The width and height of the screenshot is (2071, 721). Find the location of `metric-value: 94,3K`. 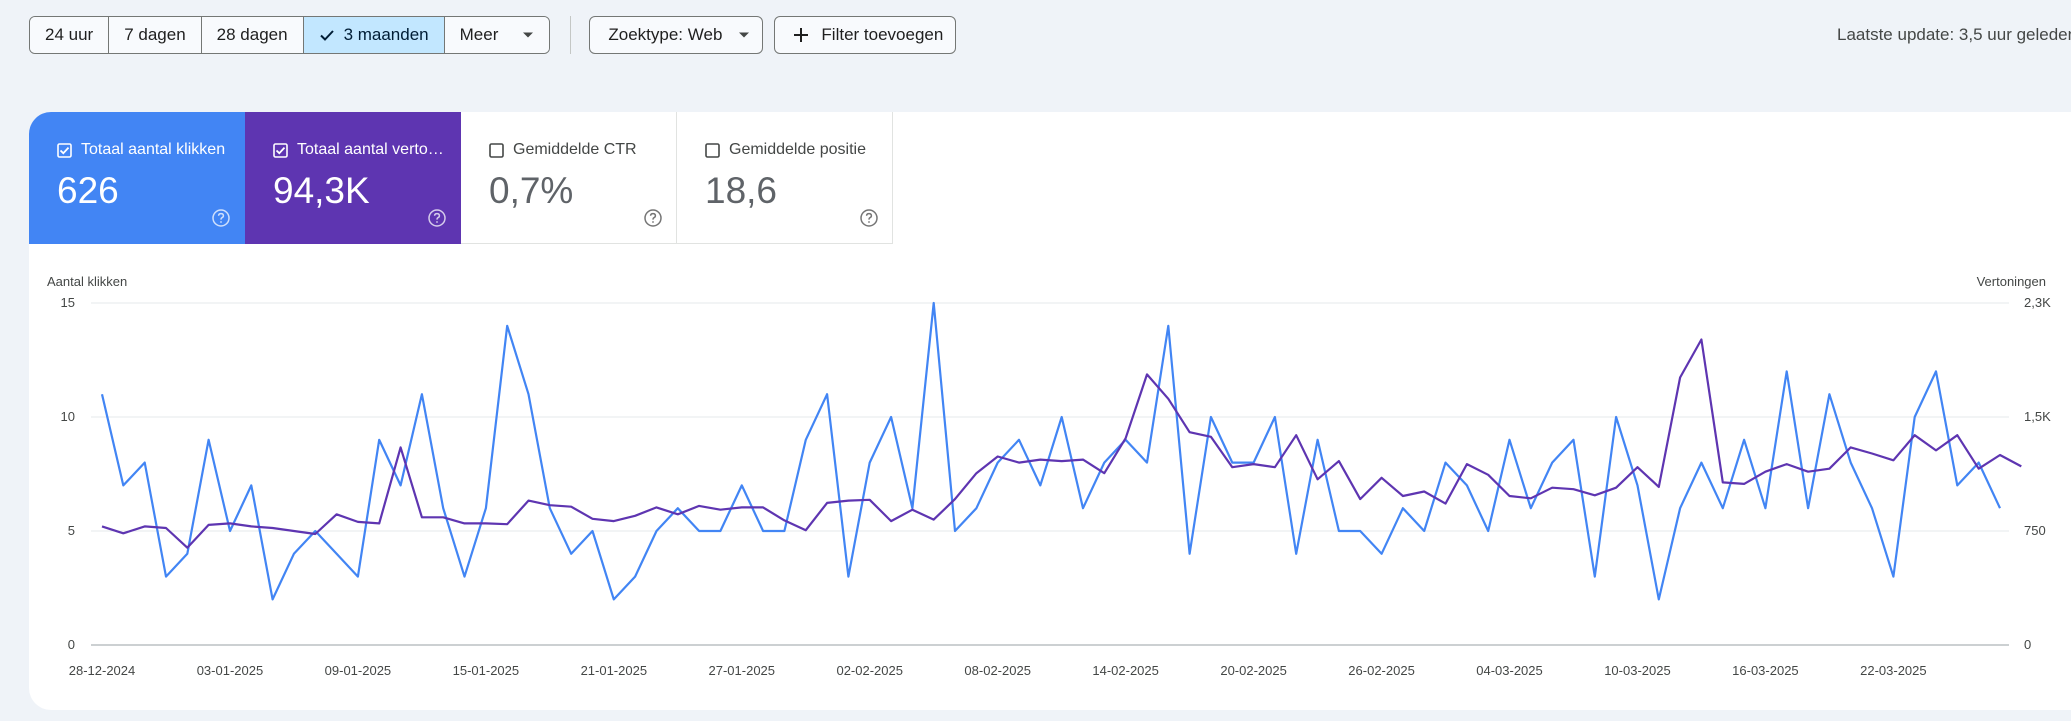

metric-value: 94,3K is located at coordinates (321, 190).